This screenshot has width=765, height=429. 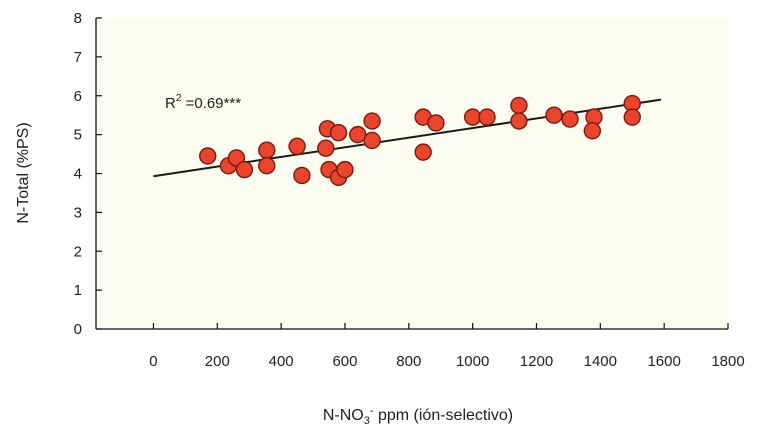 What do you see at coordinates (78, 18) in the screenshot?
I see `y-tick-label: 8` at bounding box center [78, 18].